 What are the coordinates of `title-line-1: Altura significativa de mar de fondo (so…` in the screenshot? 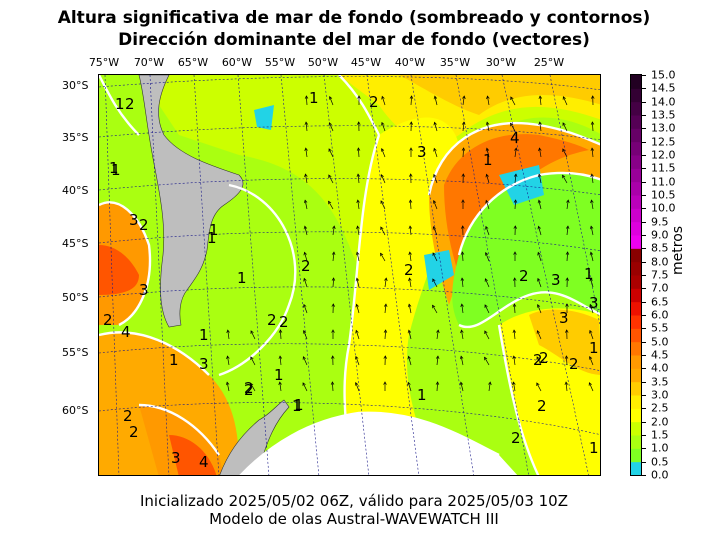 It's located at (354, 18).